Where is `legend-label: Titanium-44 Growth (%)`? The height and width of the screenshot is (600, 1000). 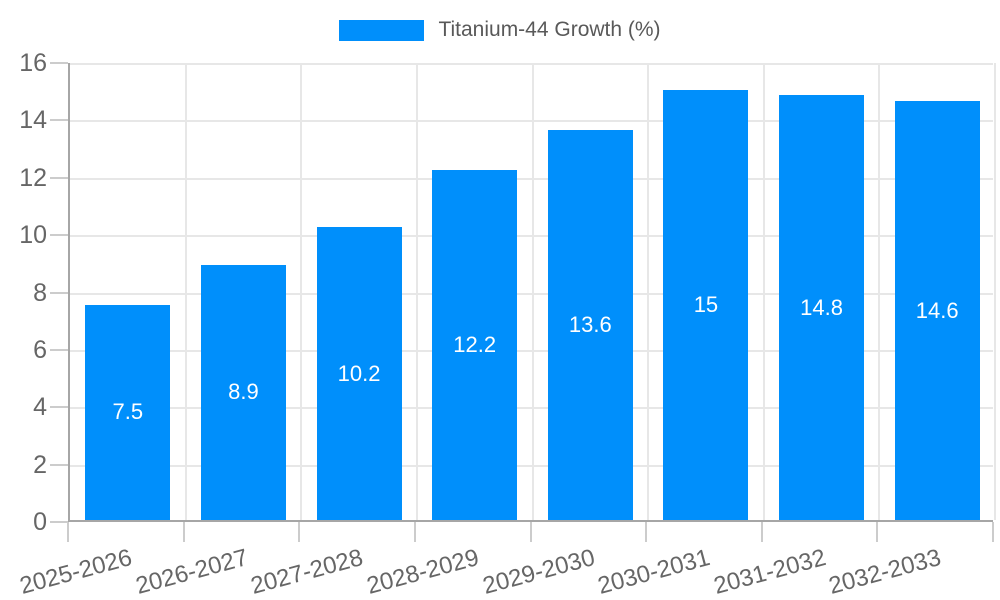 legend-label: Titanium-44 Growth (%) is located at coordinates (549, 29).